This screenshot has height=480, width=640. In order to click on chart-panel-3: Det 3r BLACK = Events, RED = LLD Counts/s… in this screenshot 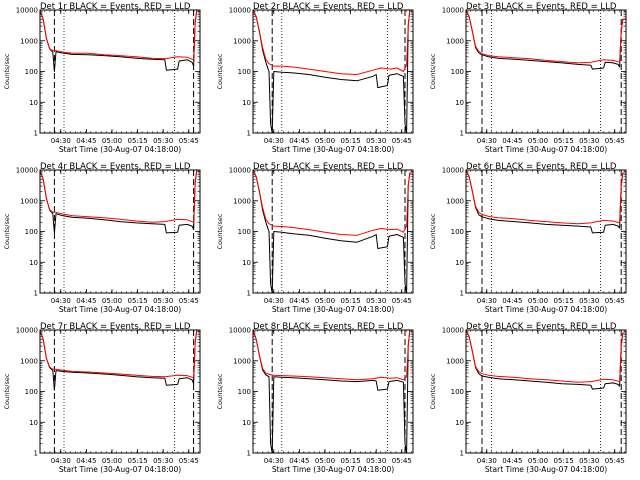, I will do `click(528, 78)`.